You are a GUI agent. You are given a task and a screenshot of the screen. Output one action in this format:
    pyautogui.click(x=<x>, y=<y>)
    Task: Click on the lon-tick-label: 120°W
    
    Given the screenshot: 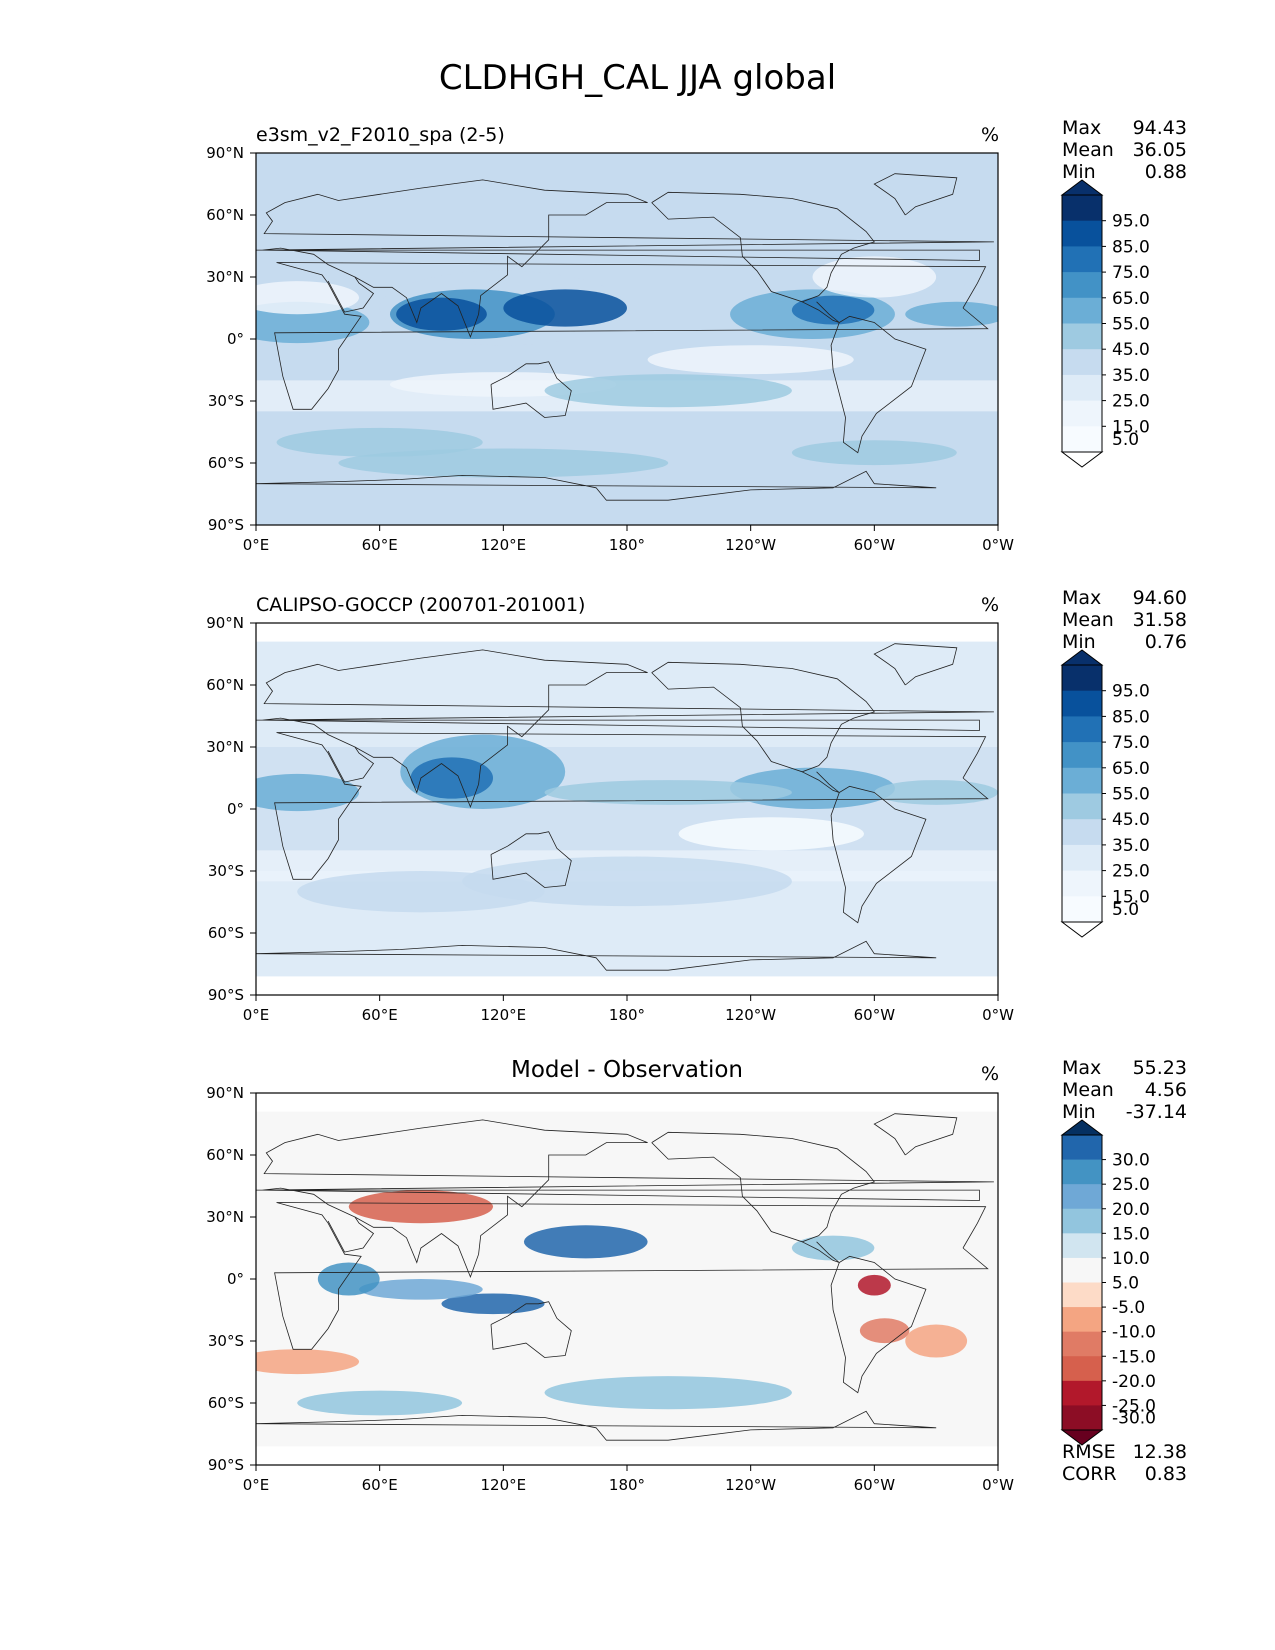 What is the action you would take?
    pyautogui.click(x=750, y=545)
    